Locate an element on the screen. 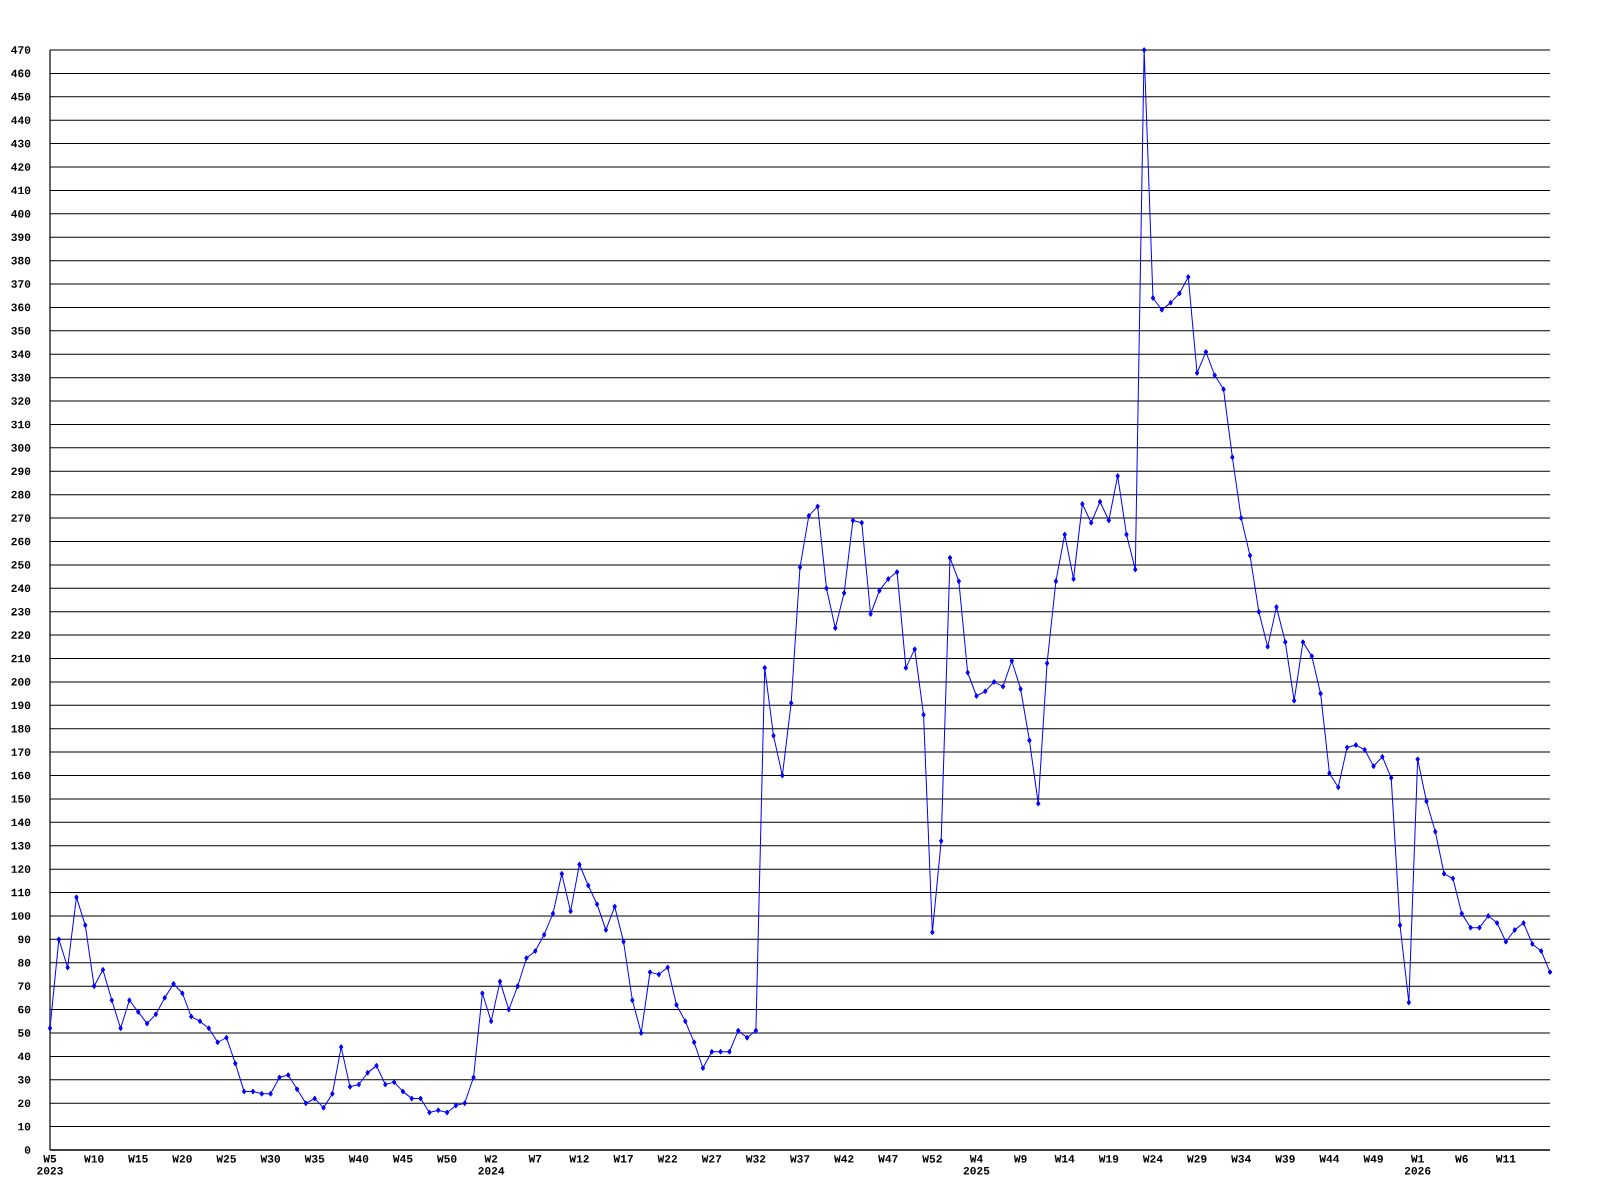  x-tick-label: W42 is located at coordinates (844, 1159).